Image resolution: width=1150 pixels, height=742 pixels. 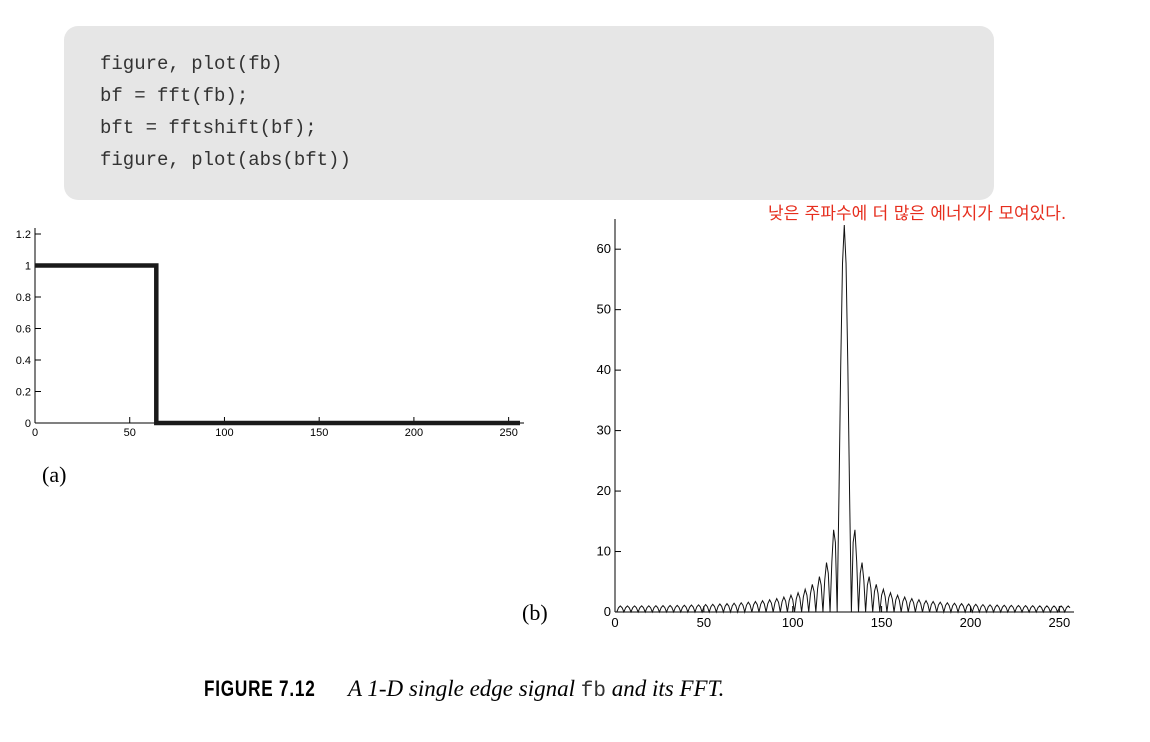 What do you see at coordinates (260, 688) in the screenshot?
I see `figure-label: FIGURE 7.12` at bounding box center [260, 688].